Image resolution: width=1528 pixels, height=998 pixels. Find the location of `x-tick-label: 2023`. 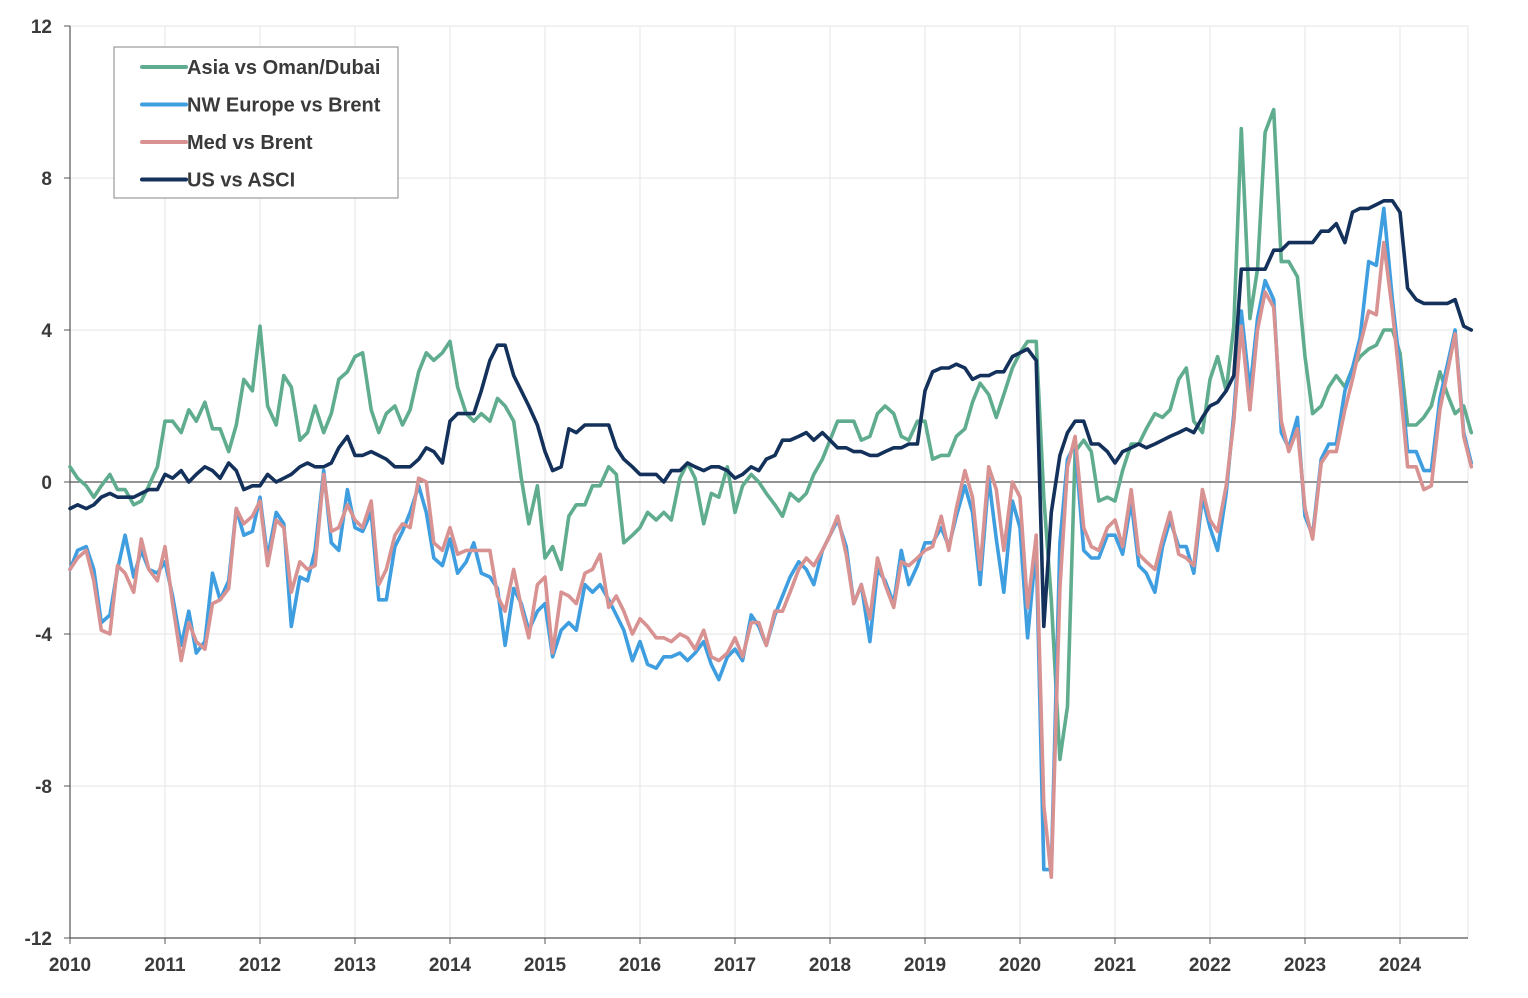

x-tick-label: 2023 is located at coordinates (1305, 965).